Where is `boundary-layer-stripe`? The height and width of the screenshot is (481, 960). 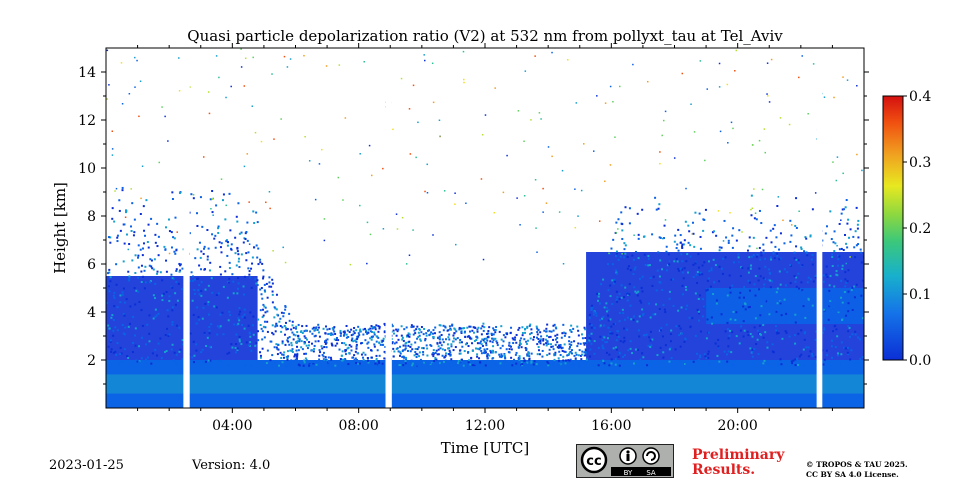 boundary-layer-stripe is located at coordinates (485, 384).